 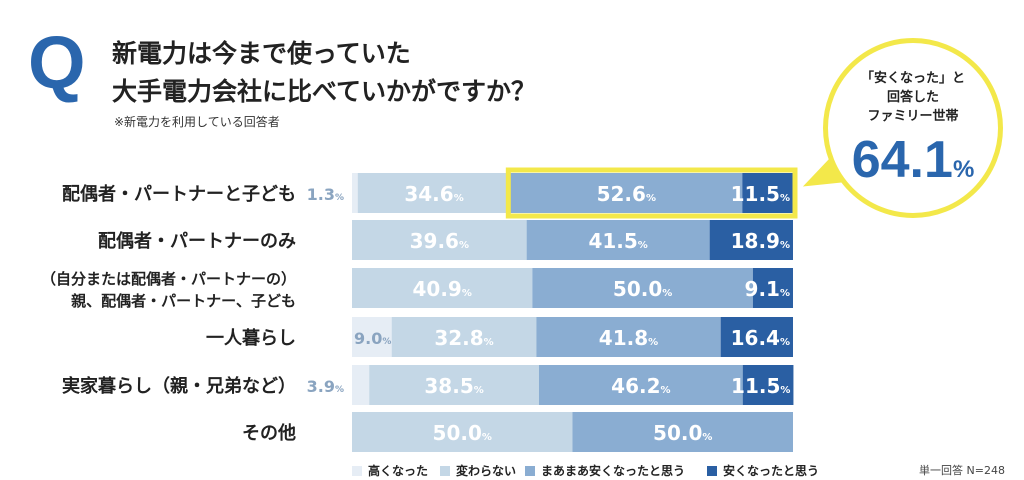 I want to click on data-label: 3.9%, so click(x=325, y=386).